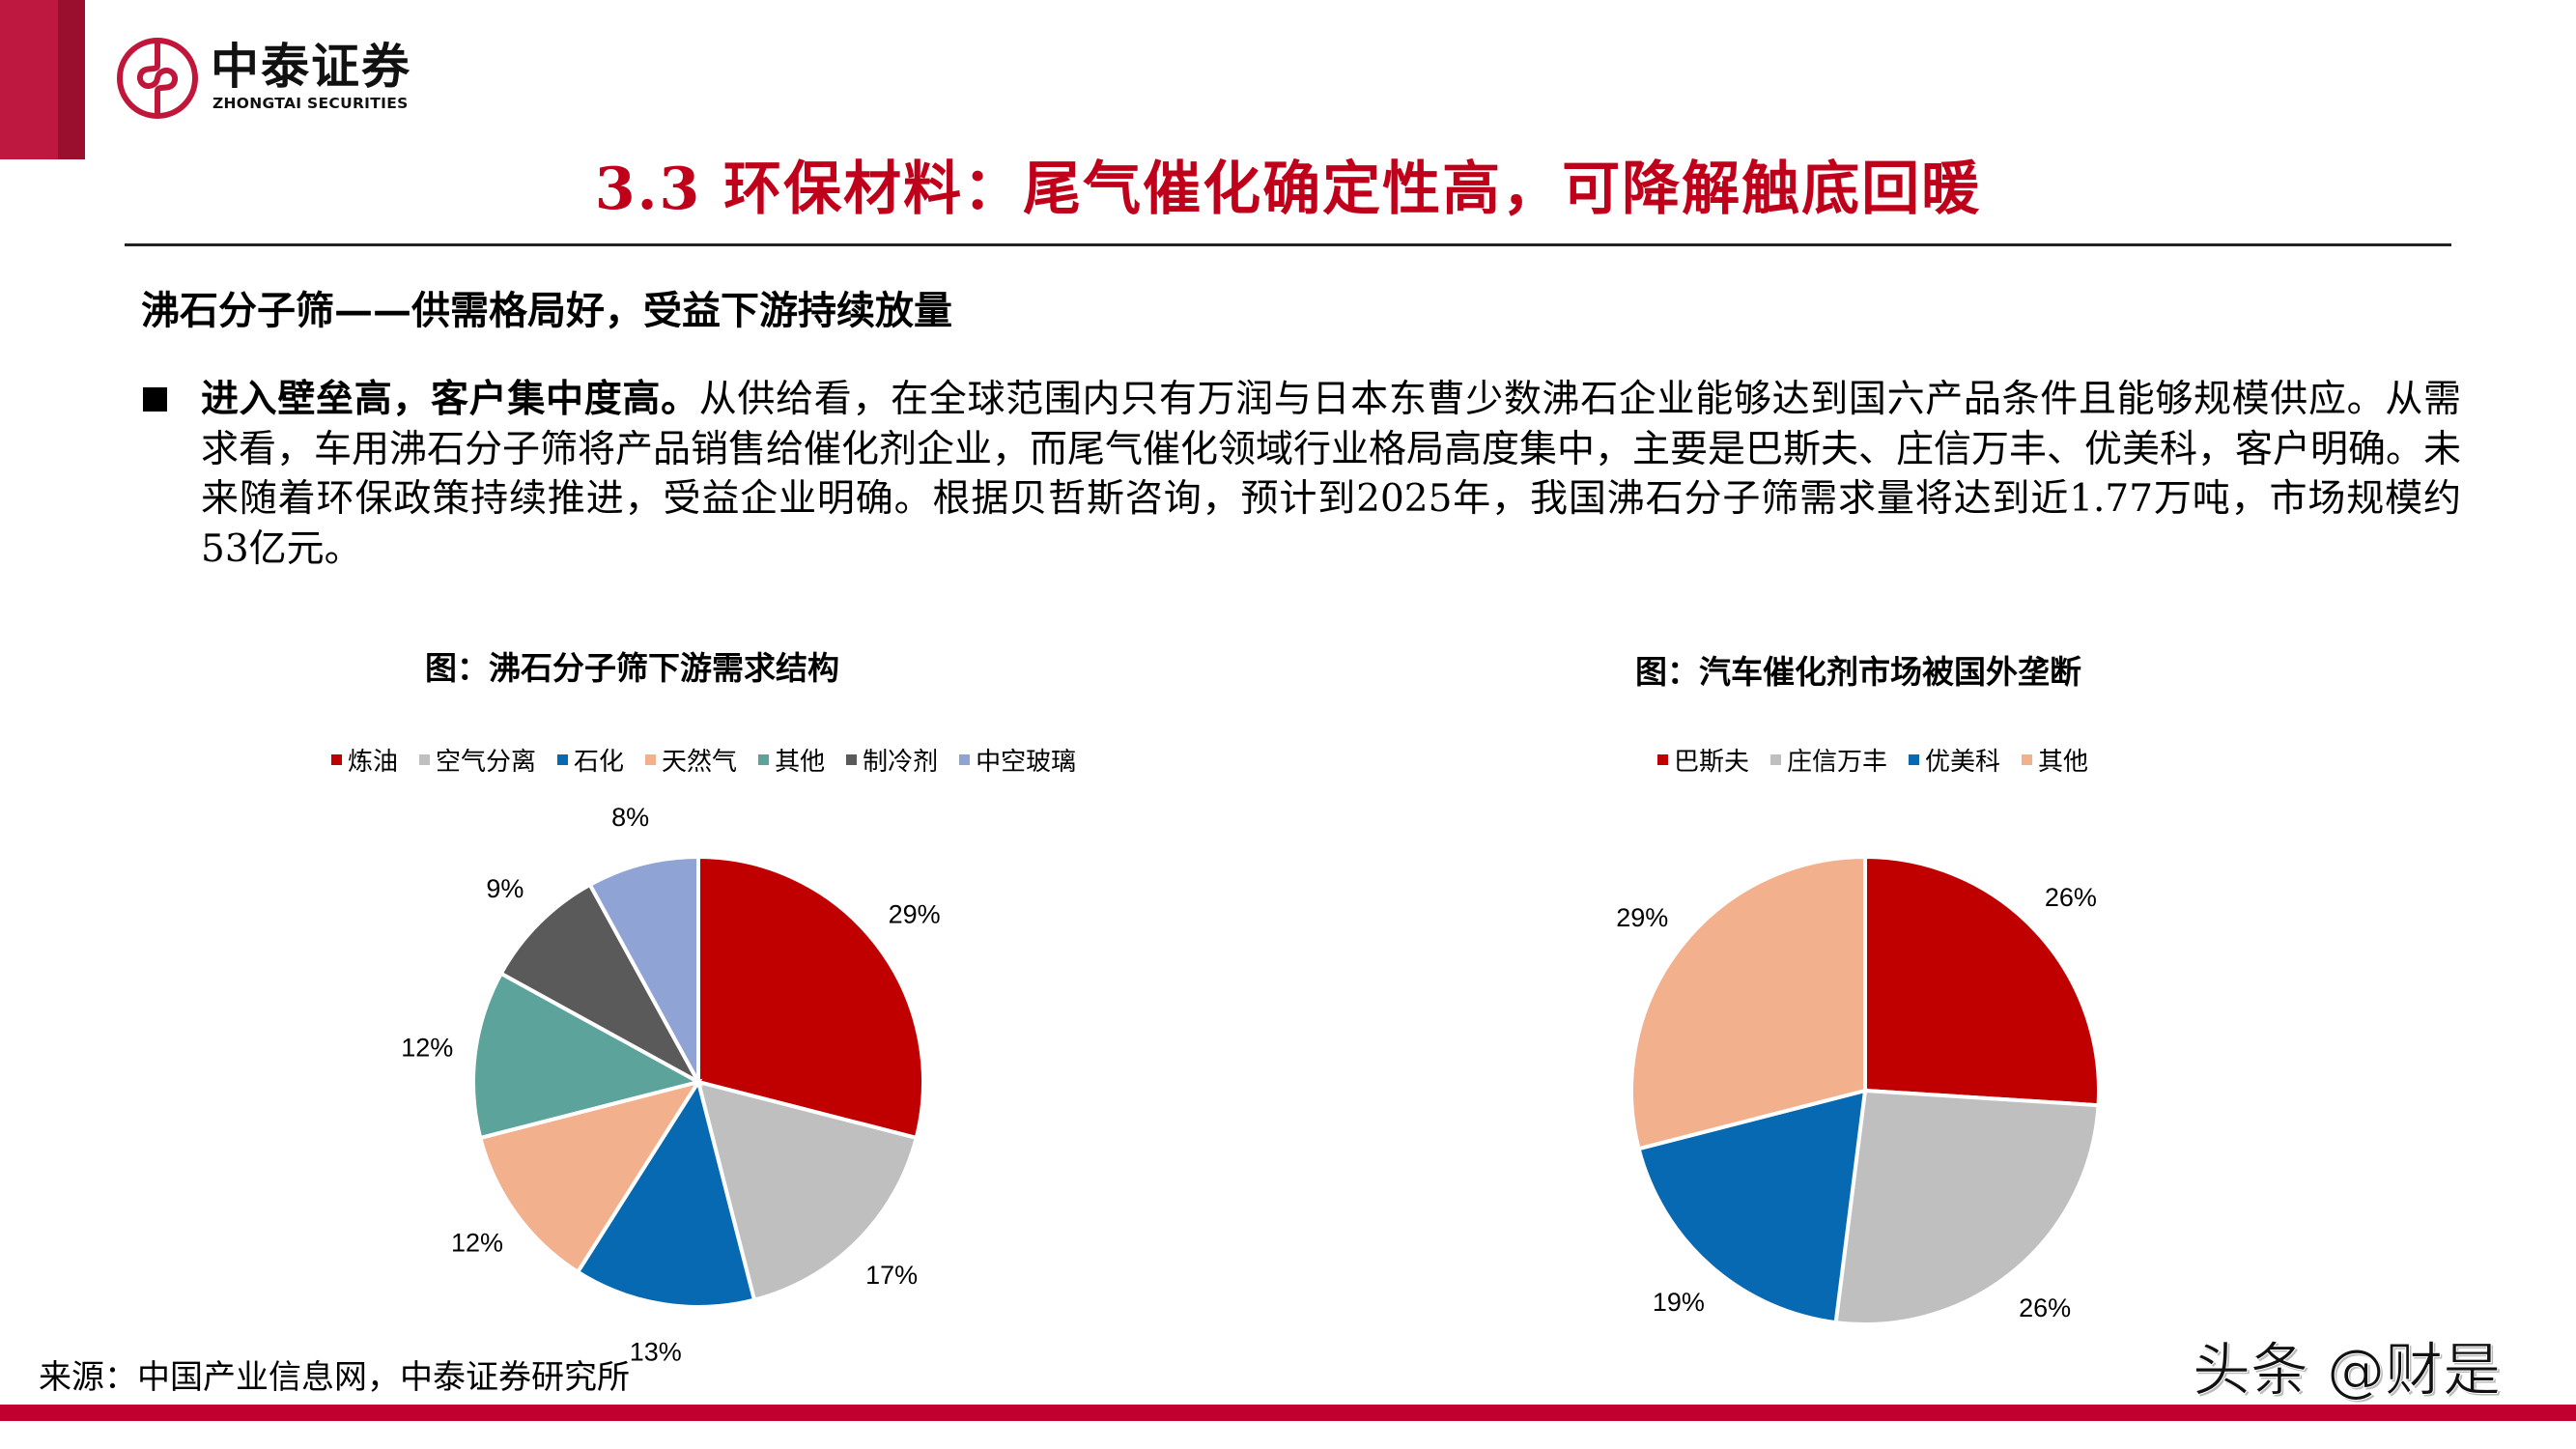  I want to click on section-subtitle: 沸石分子筛——供需格局好，受益下游持续放量, so click(546, 310).